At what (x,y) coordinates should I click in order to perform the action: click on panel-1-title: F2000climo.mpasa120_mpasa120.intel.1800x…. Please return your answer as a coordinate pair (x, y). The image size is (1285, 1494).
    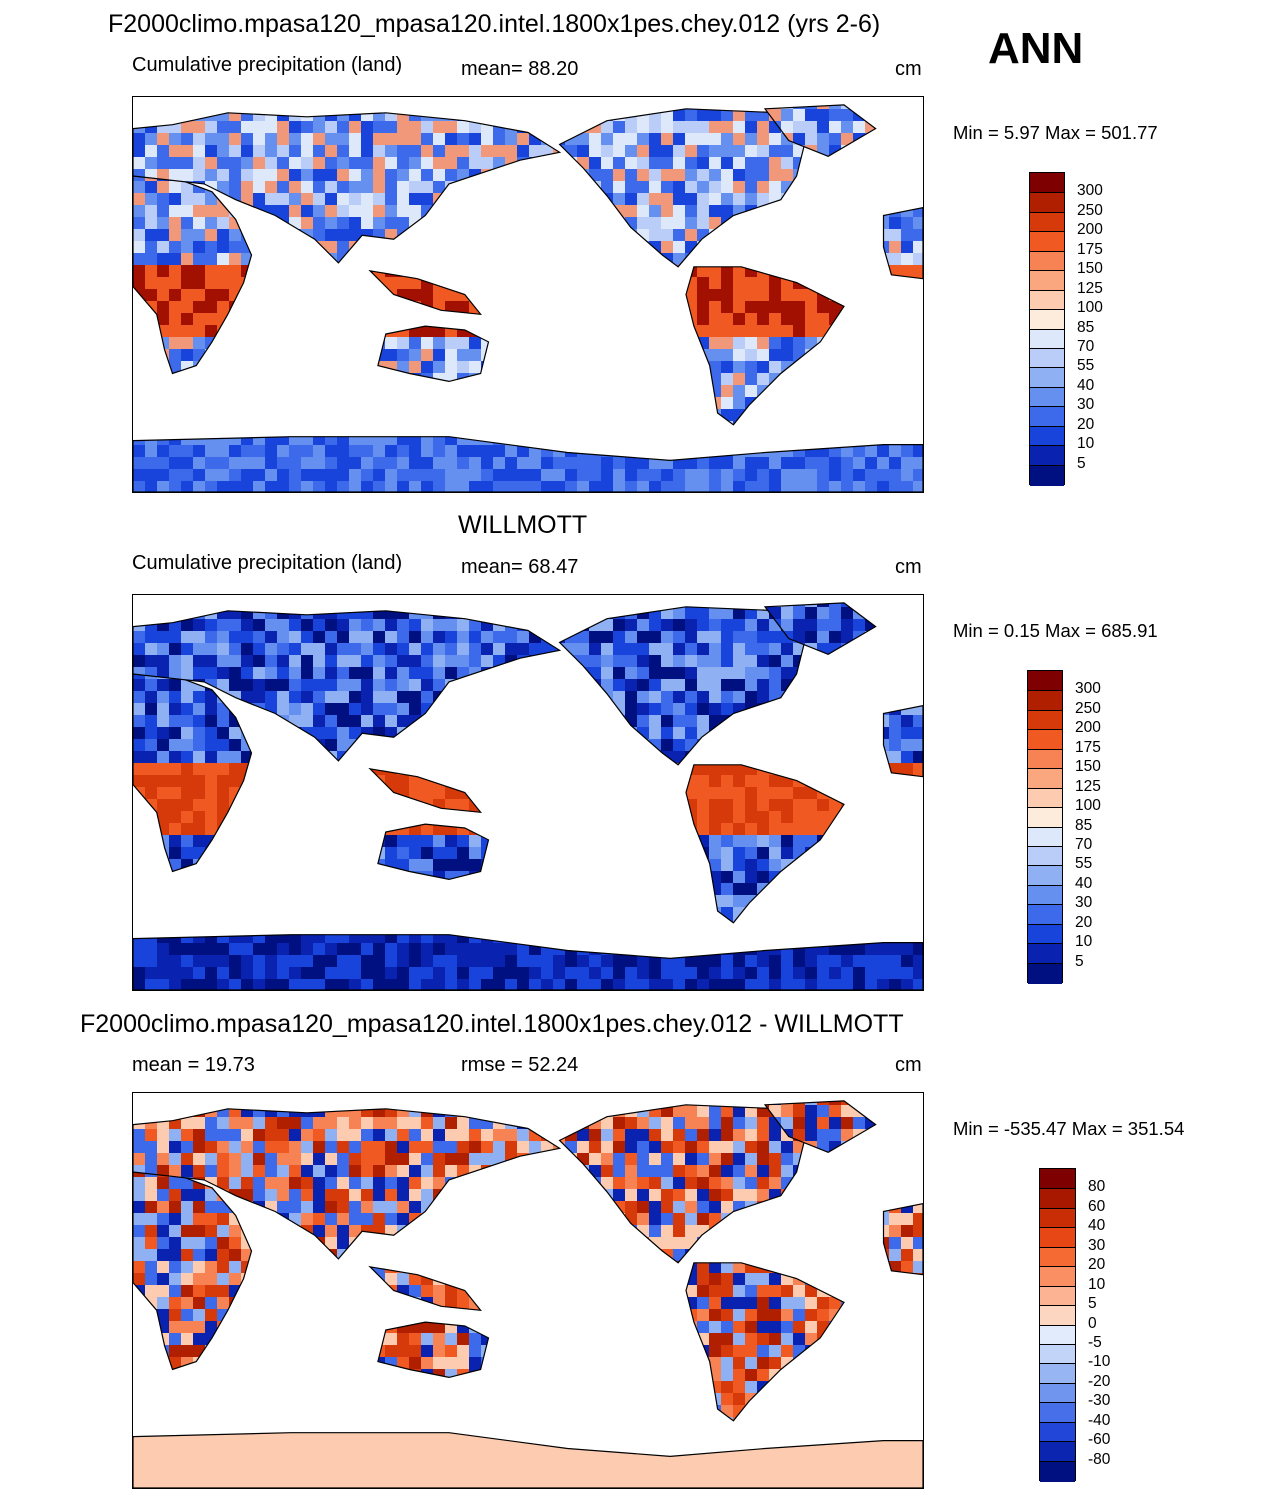
    Looking at the image, I should click on (494, 24).